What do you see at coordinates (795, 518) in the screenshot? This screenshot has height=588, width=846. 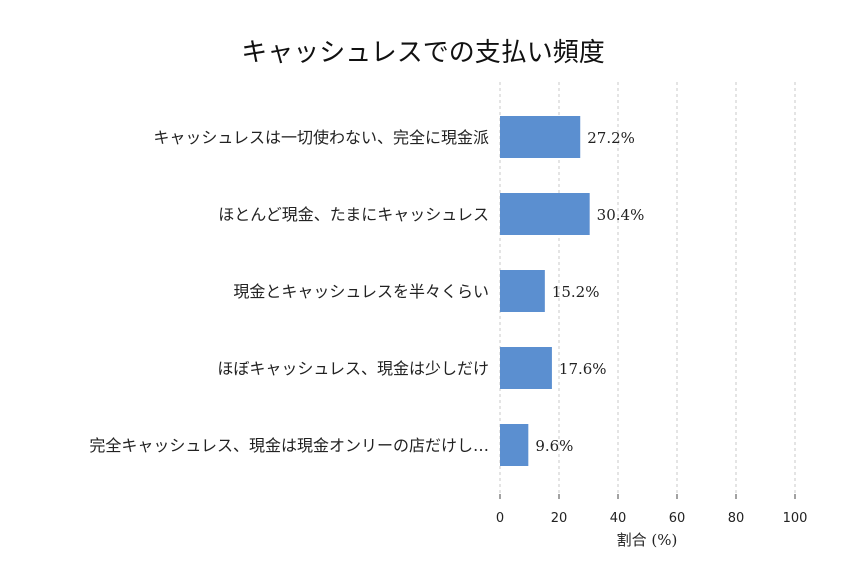 I see `x-tick-label: 100` at bounding box center [795, 518].